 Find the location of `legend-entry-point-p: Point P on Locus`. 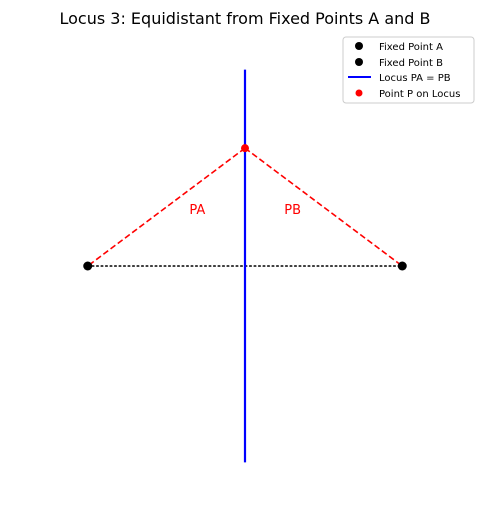

legend-entry-point-p: Point P on Locus is located at coordinates (407, 94).